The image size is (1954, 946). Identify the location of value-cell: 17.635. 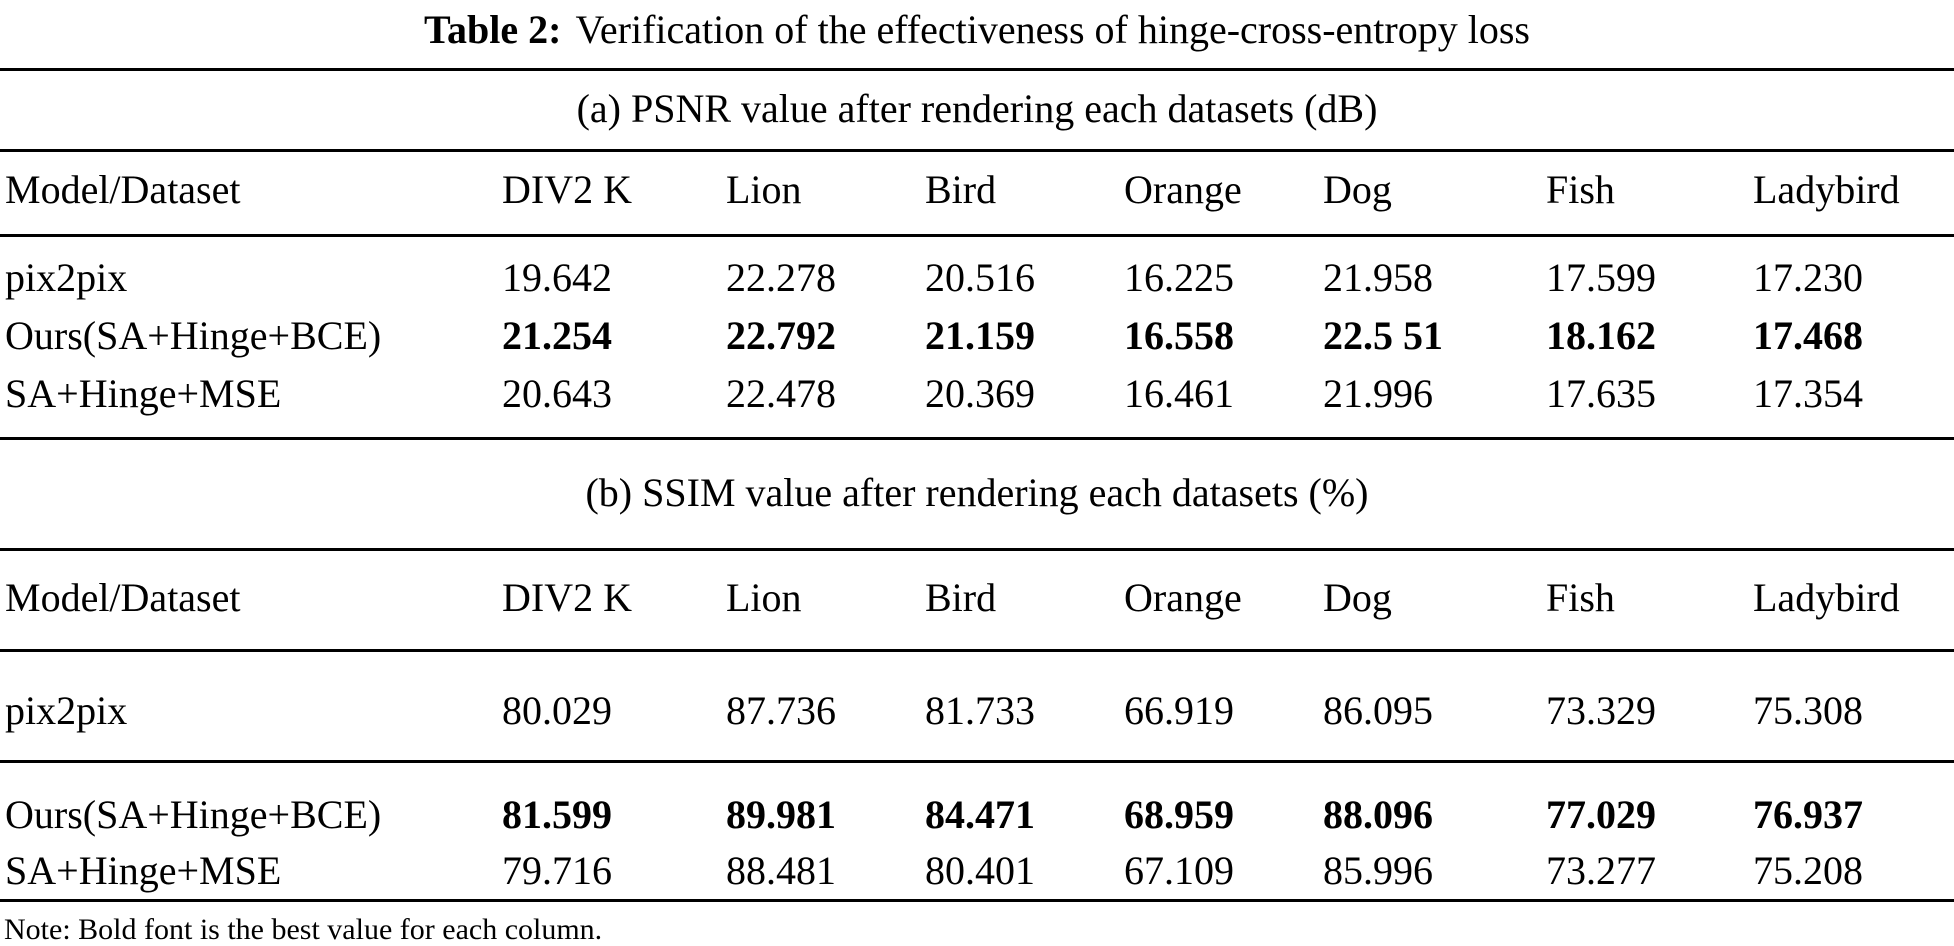
(1601, 393).